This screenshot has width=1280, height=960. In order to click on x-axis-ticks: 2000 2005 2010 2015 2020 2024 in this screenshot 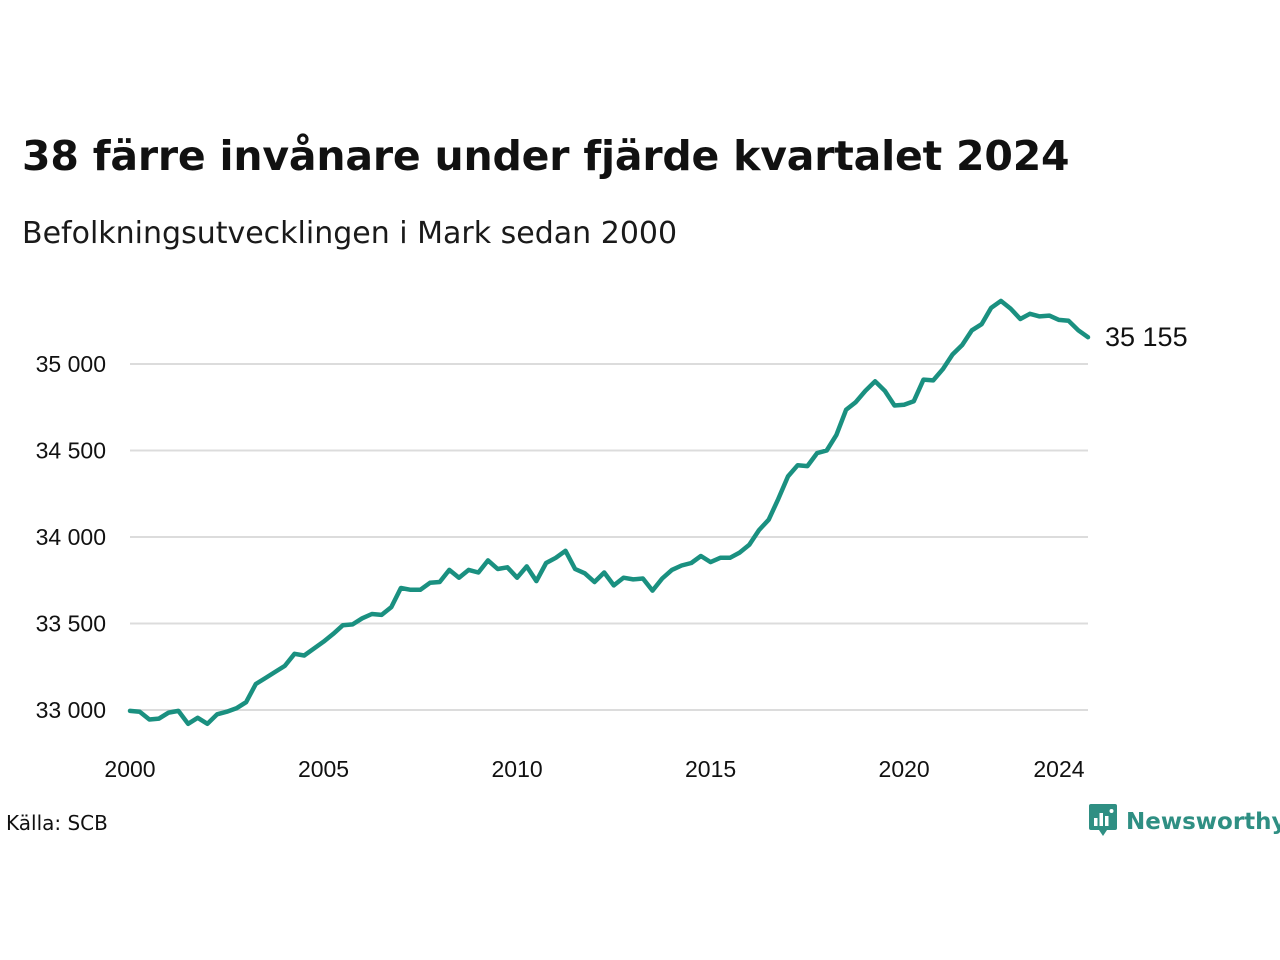, I will do `click(594, 769)`.